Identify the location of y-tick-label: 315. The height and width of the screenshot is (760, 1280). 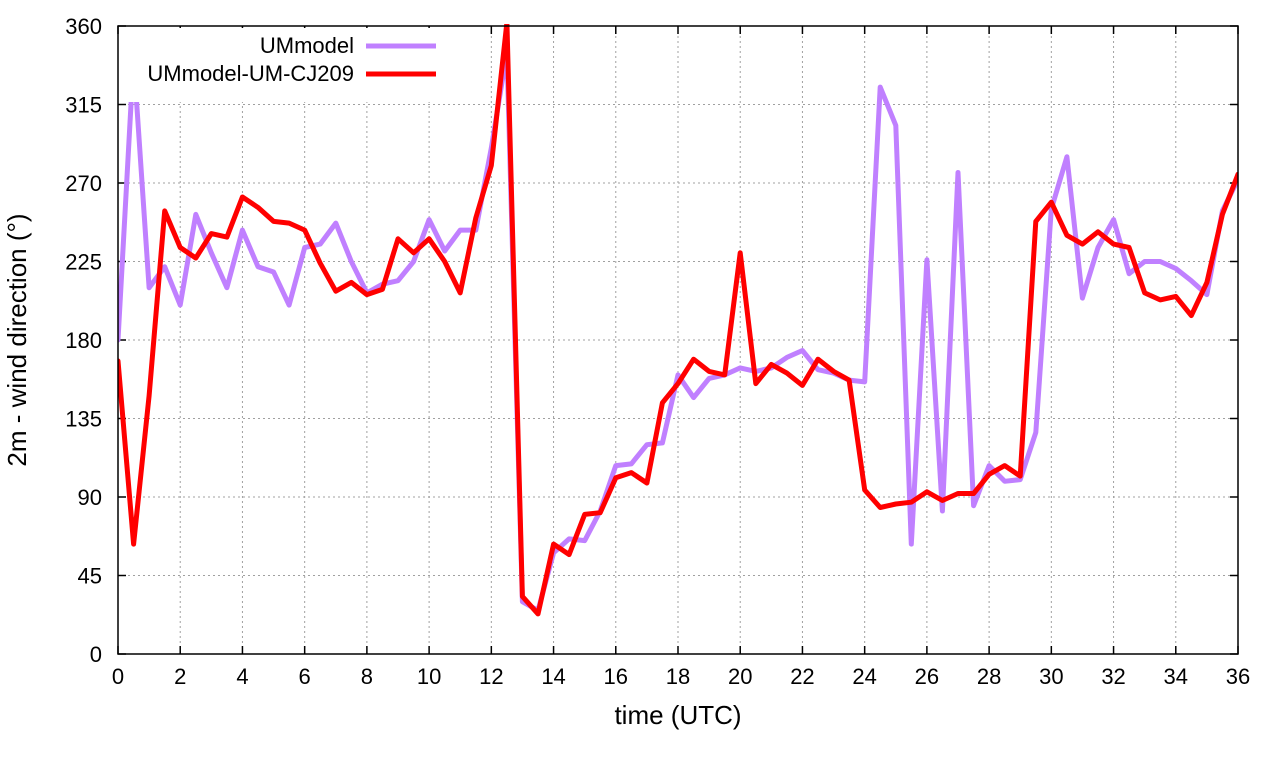
(83, 105).